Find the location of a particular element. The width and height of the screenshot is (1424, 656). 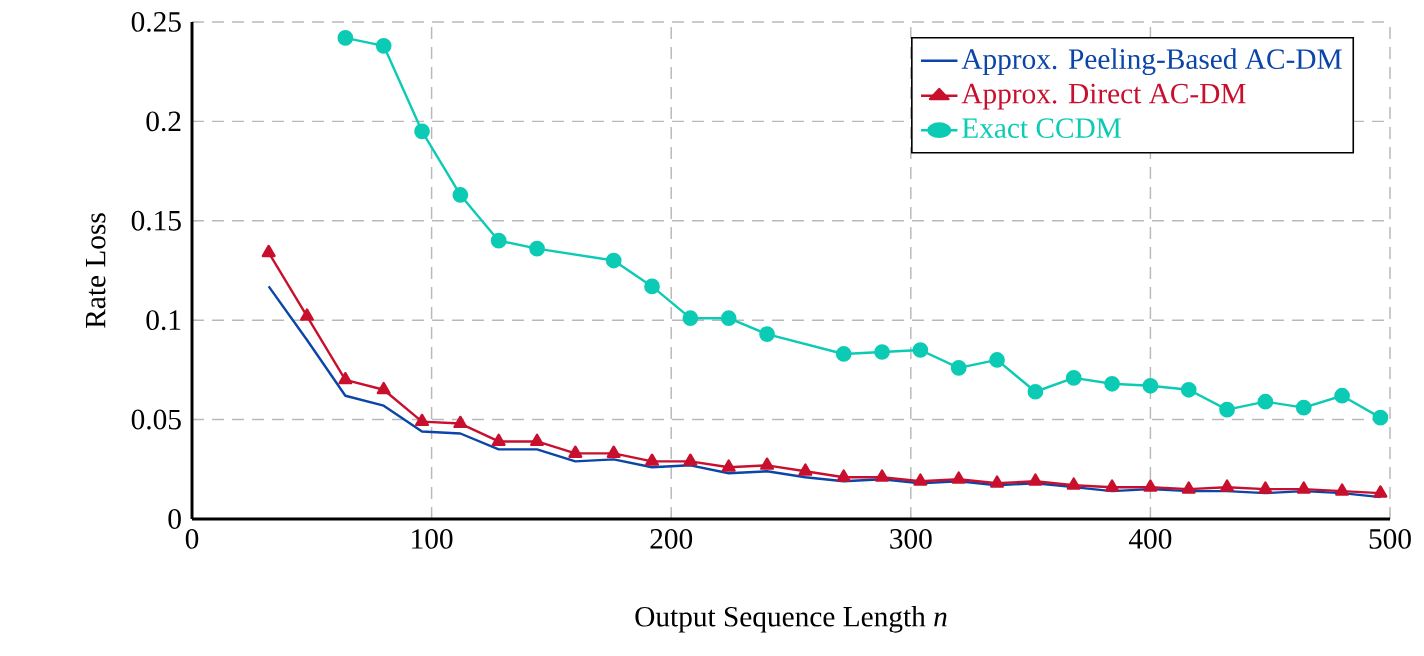

x-tick-label: 300 is located at coordinates (911, 539).